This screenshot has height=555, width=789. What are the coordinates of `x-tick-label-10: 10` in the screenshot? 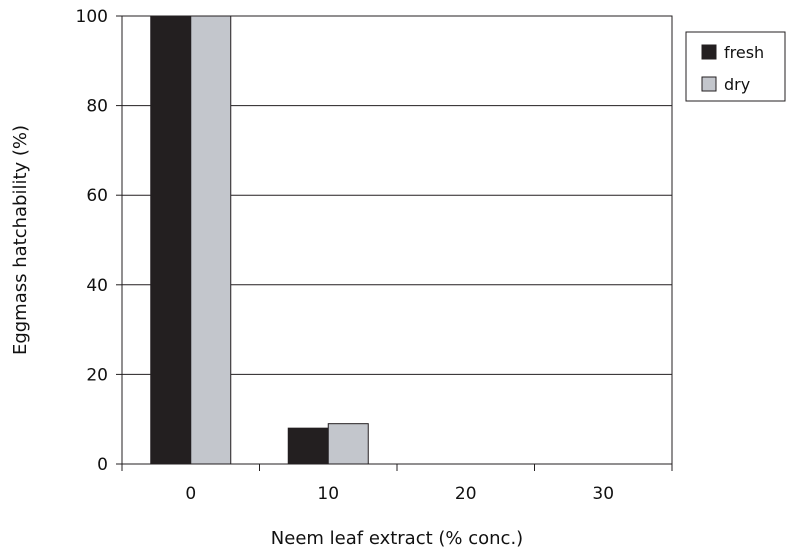 It's located at (328, 494).